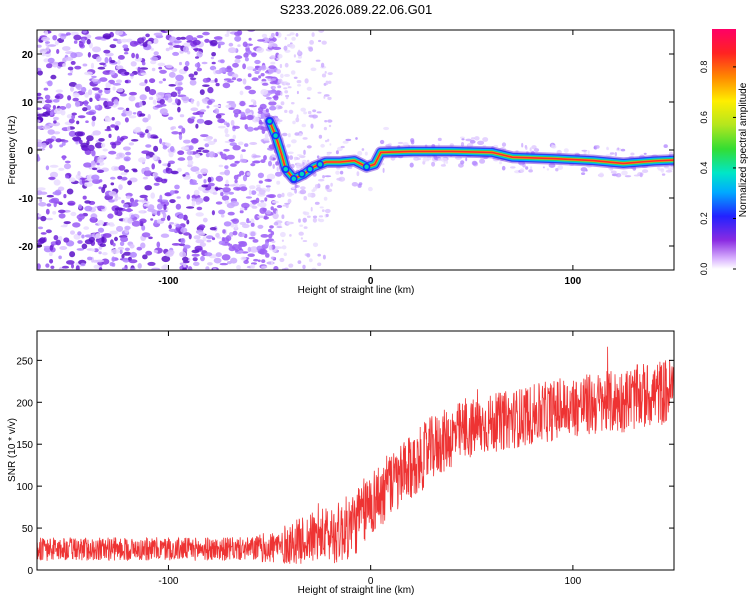  I want to click on ridge-point, so click(366, 167).